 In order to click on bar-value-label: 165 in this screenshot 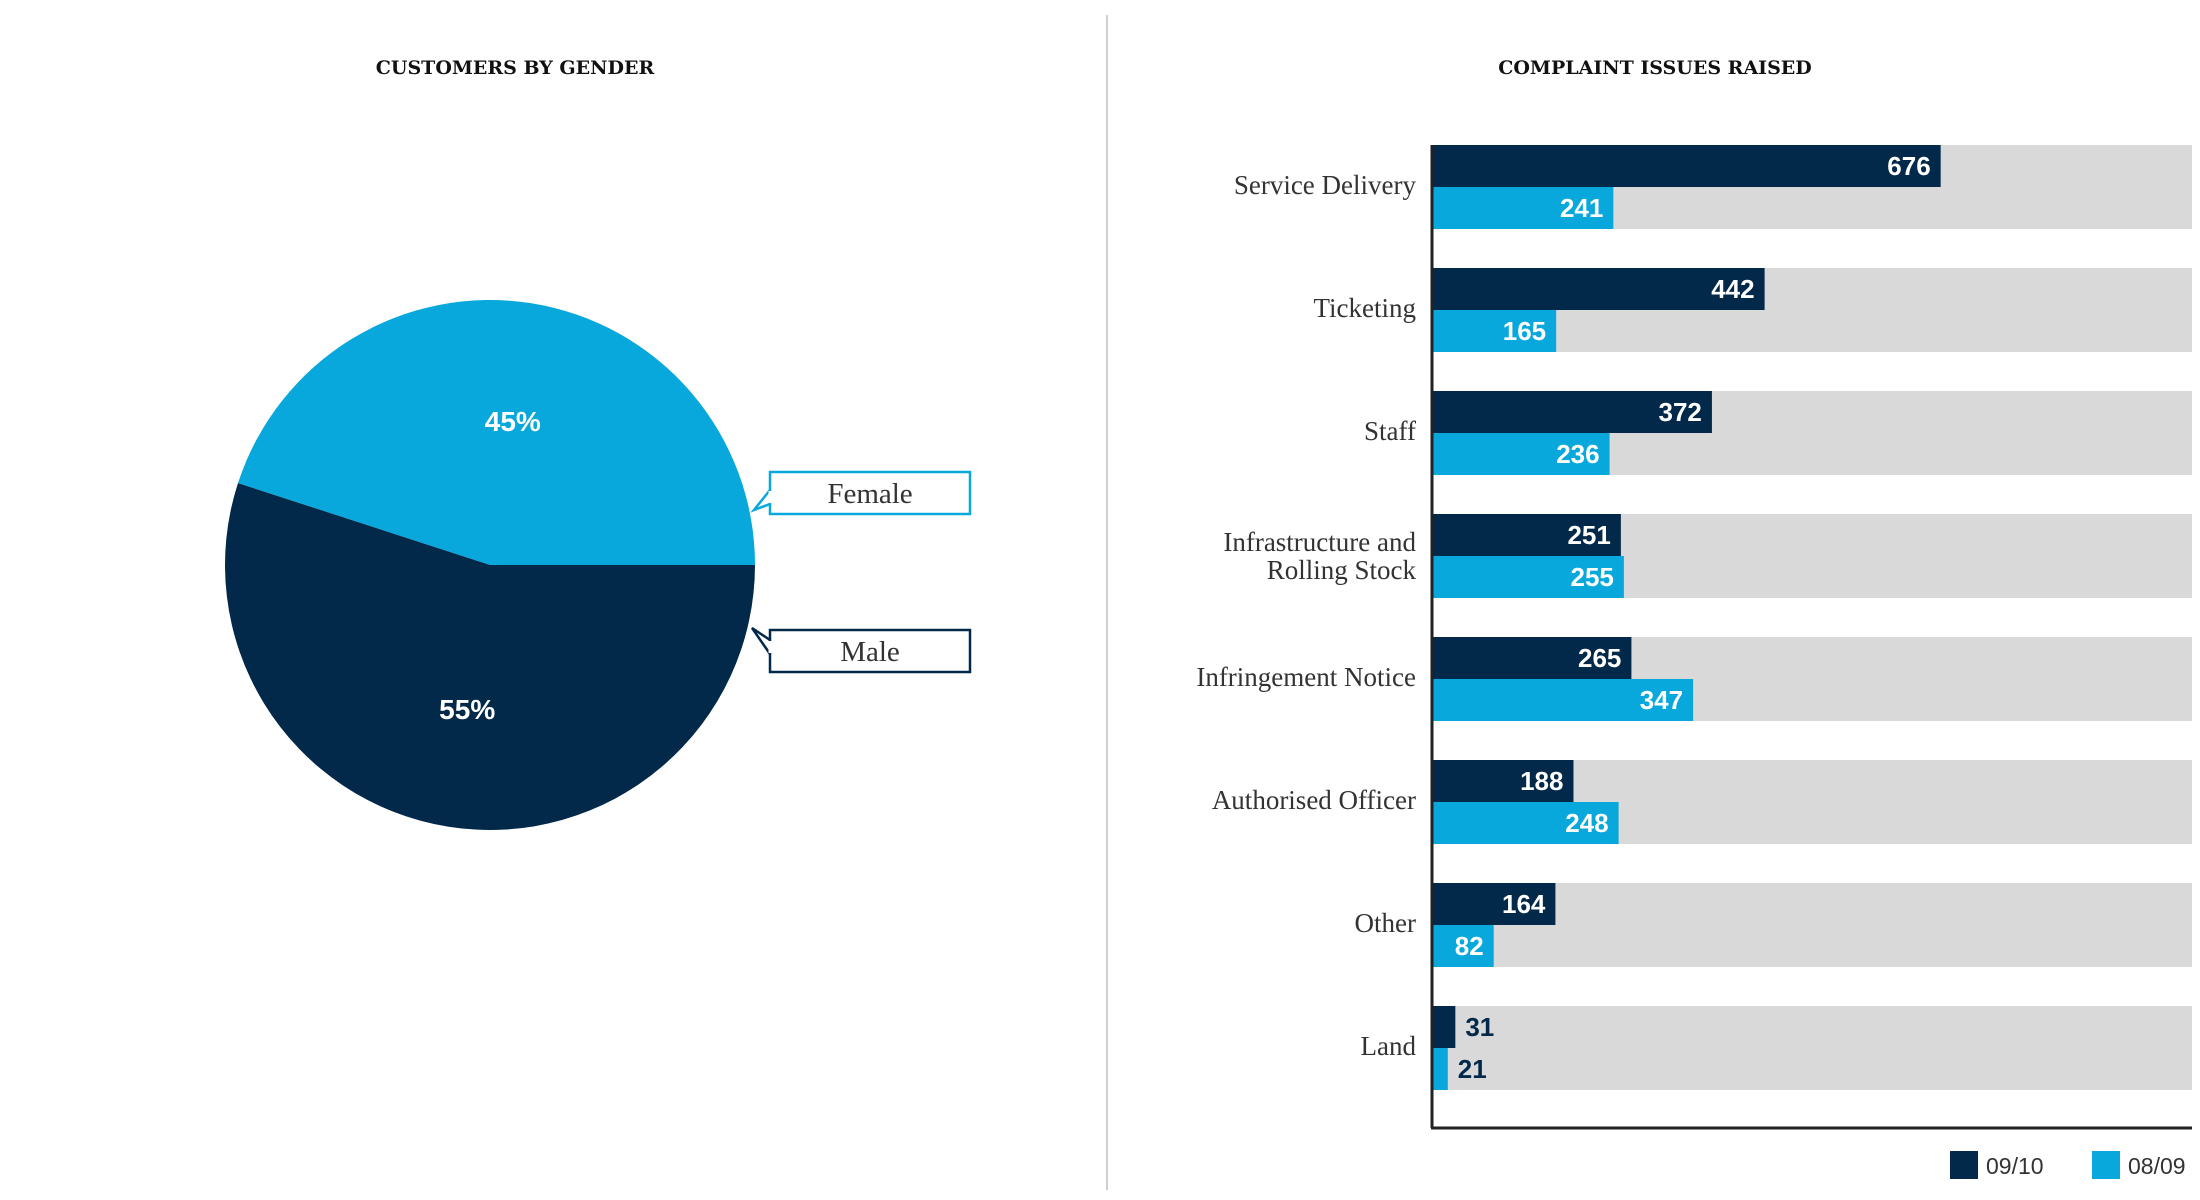, I will do `click(1524, 331)`.